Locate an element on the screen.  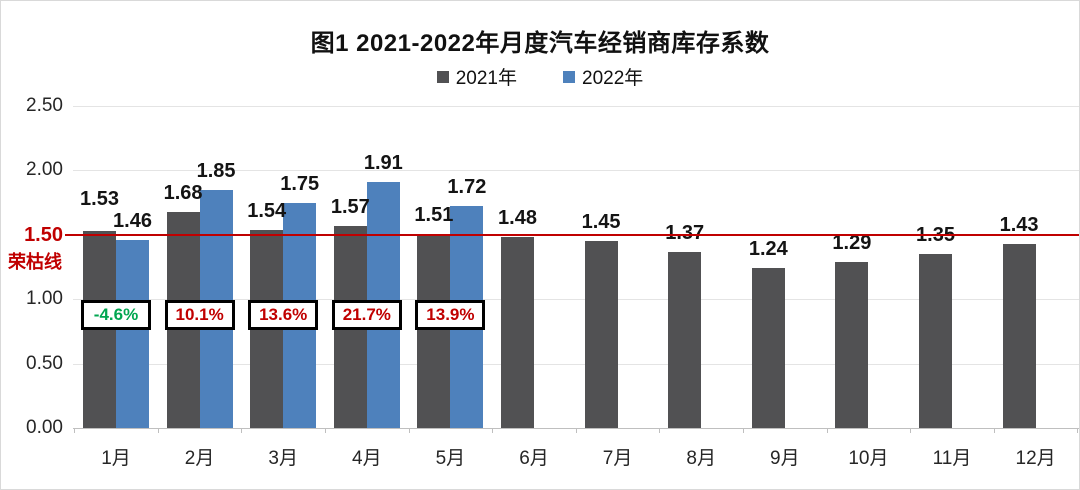
bar-value-label-2021: 1.45 is located at coordinates (601, 222).